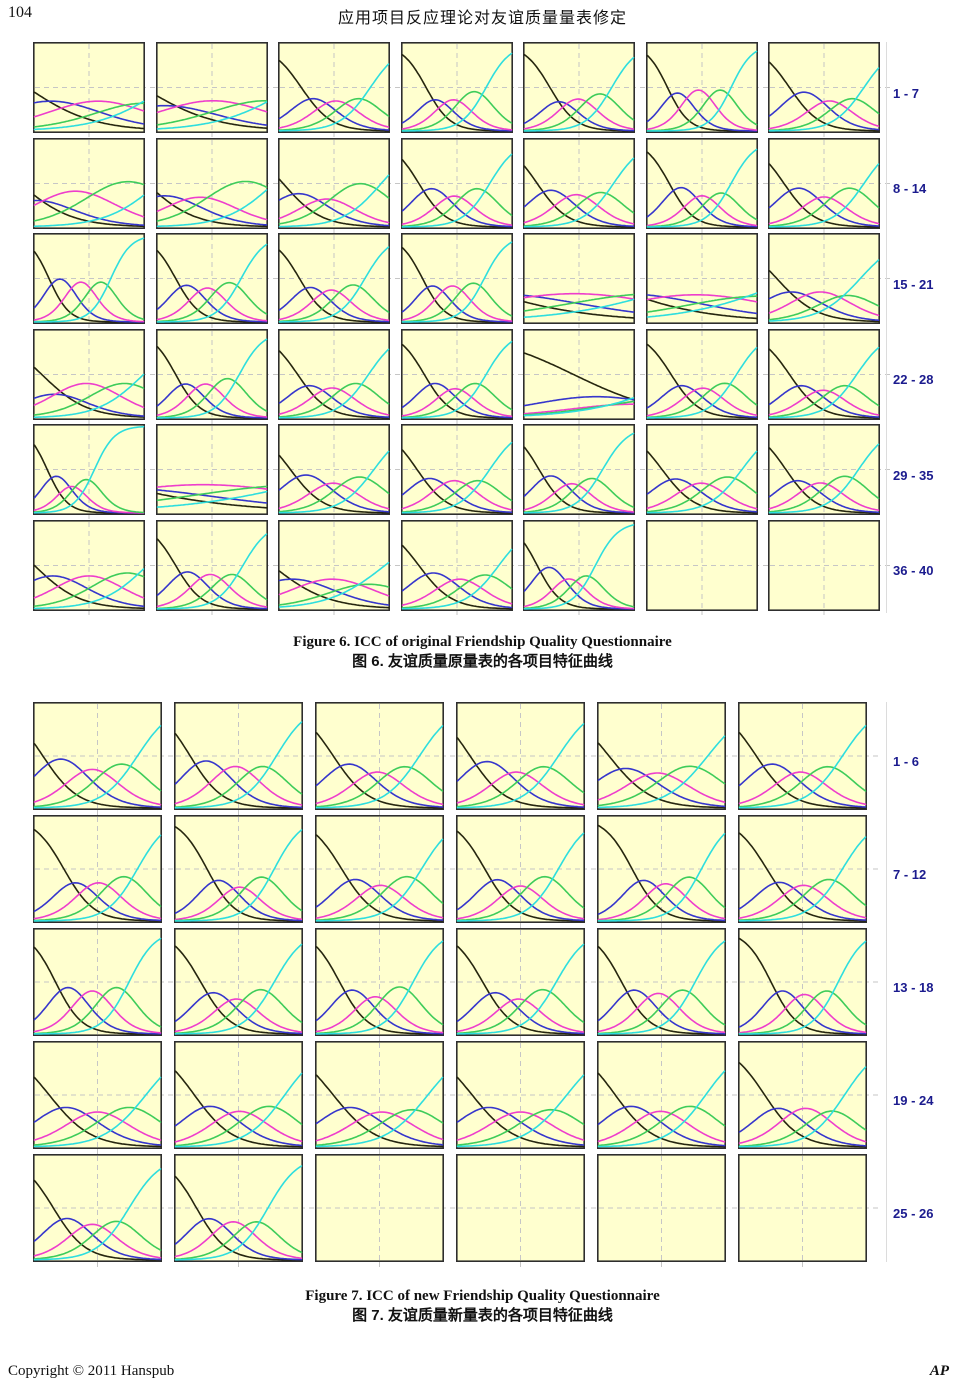  What do you see at coordinates (913, 1100) in the screenshot?
I see `figure-row-label: 19 - 24` at bounding box center [913, 1100].